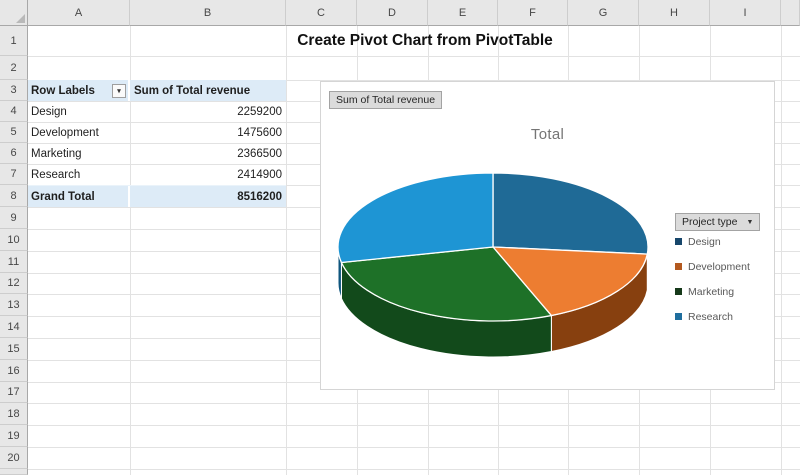  I want to click on row-header-9: 9, so click(14, 218).